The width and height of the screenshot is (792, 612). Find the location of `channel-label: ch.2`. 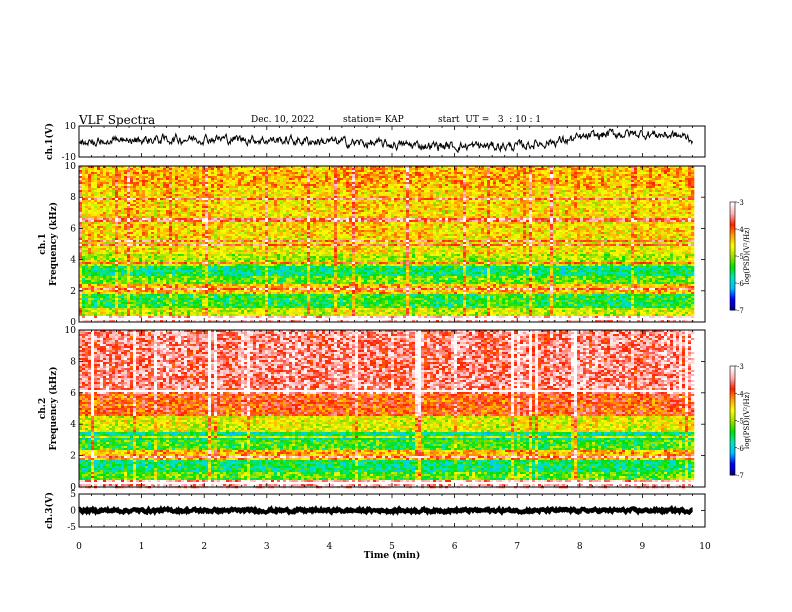

channel-label: ch.2 is located at coordinates (43, 408).